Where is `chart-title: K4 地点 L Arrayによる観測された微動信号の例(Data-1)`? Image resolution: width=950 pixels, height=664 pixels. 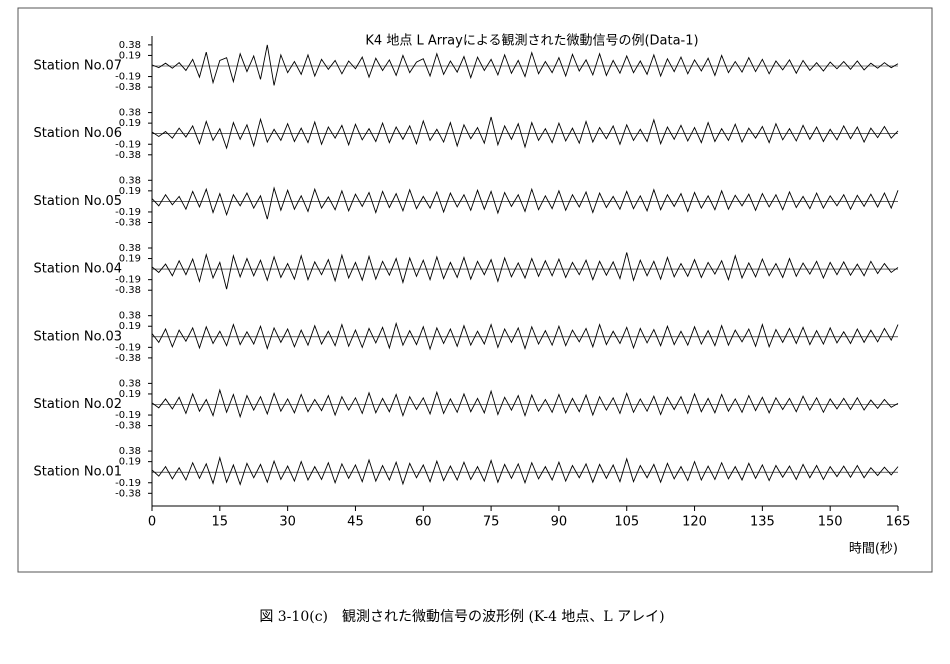
chart-title: K4 地点 L Arrayによる観測された微動信号の例(Data-1) is located at coordinates (531, 41).